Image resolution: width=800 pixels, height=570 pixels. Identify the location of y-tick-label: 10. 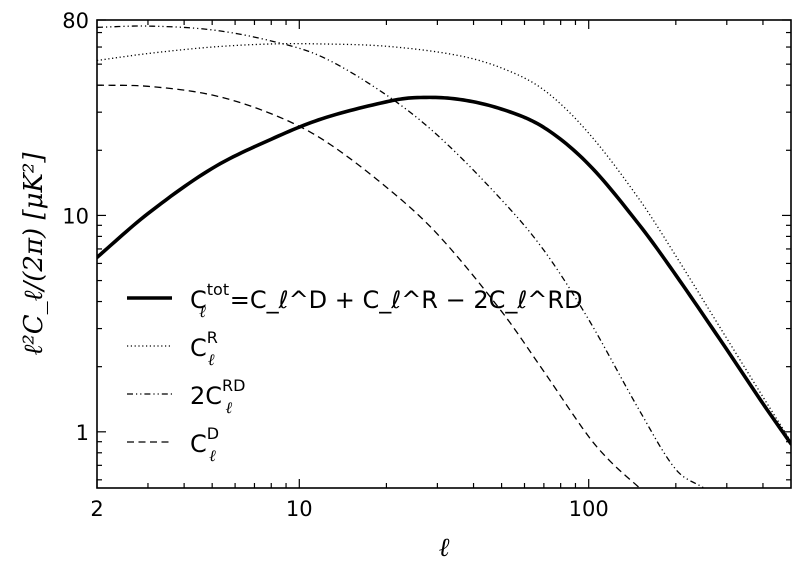
(75, 216).